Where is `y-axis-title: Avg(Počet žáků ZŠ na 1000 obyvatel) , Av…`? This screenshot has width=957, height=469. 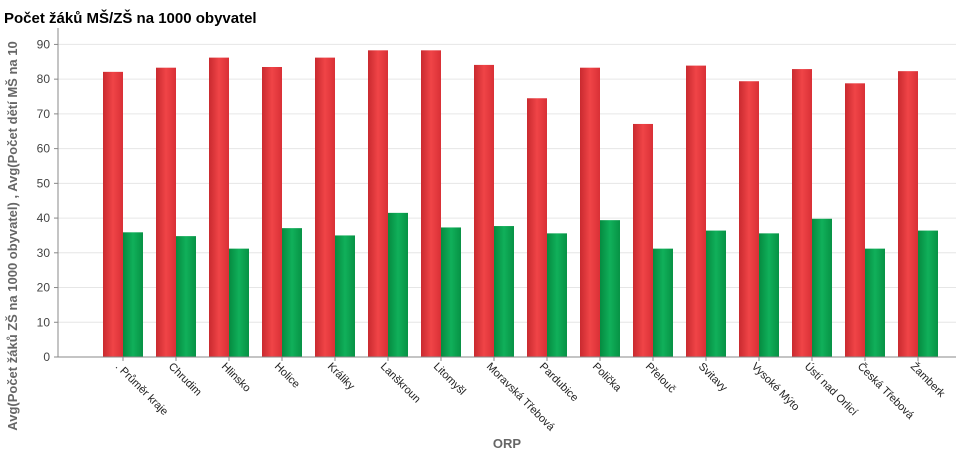
y-axis-title: Avg(Počet žáků ZŠ na 1000 obyvatel) , Av… is located at coordinates (12, 235).